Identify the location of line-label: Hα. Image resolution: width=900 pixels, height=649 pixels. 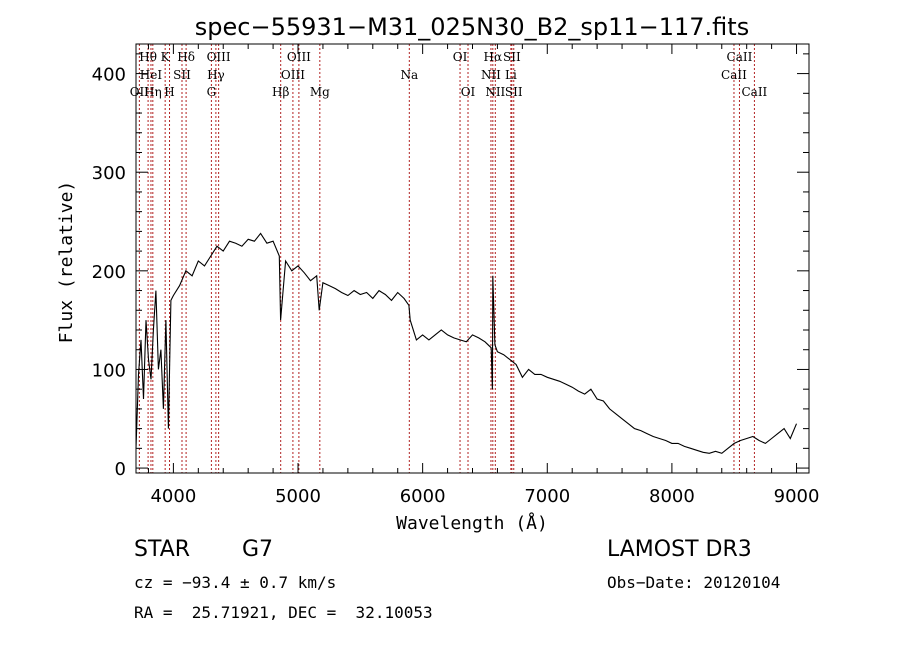
(493, 57).